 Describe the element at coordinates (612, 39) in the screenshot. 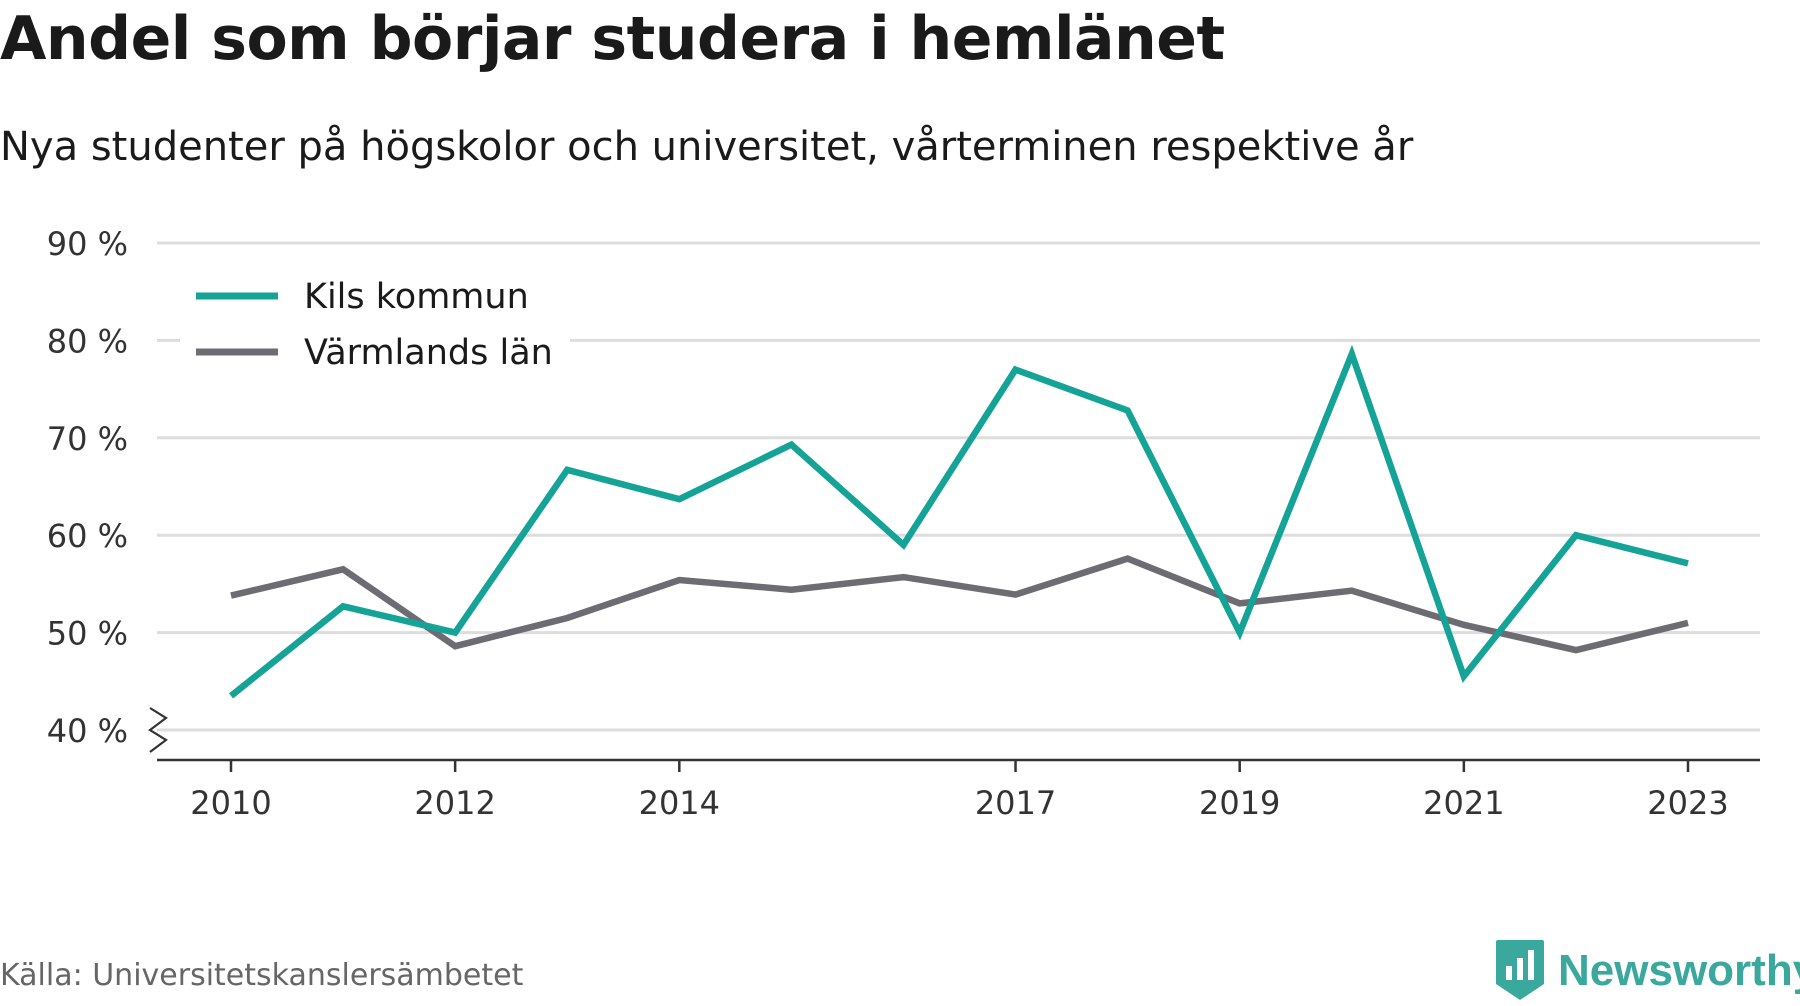

I see `chart-title: Andel som börjar studera i hemlänet` at that location.